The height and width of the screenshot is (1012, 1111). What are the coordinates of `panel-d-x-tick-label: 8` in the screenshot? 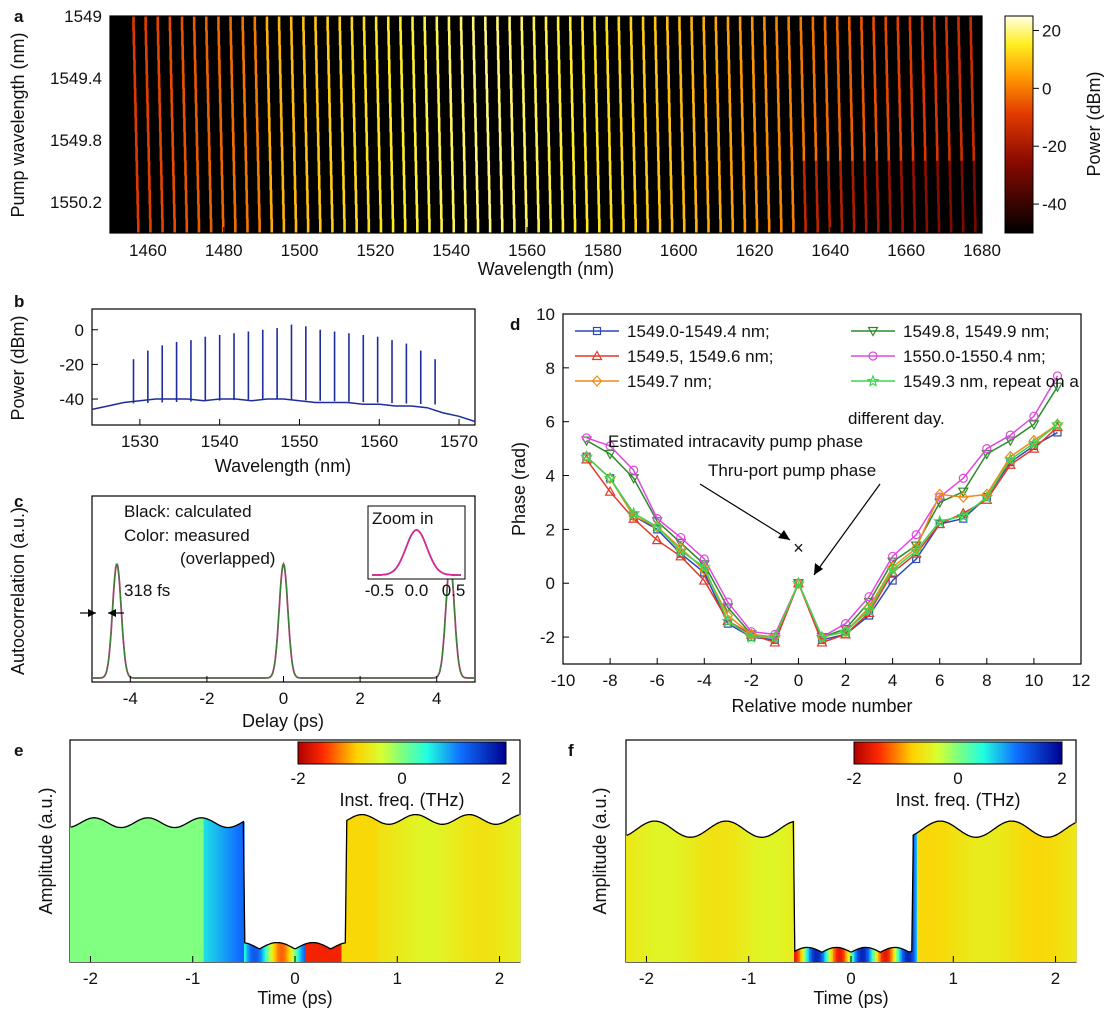 It's located at (986, 680).